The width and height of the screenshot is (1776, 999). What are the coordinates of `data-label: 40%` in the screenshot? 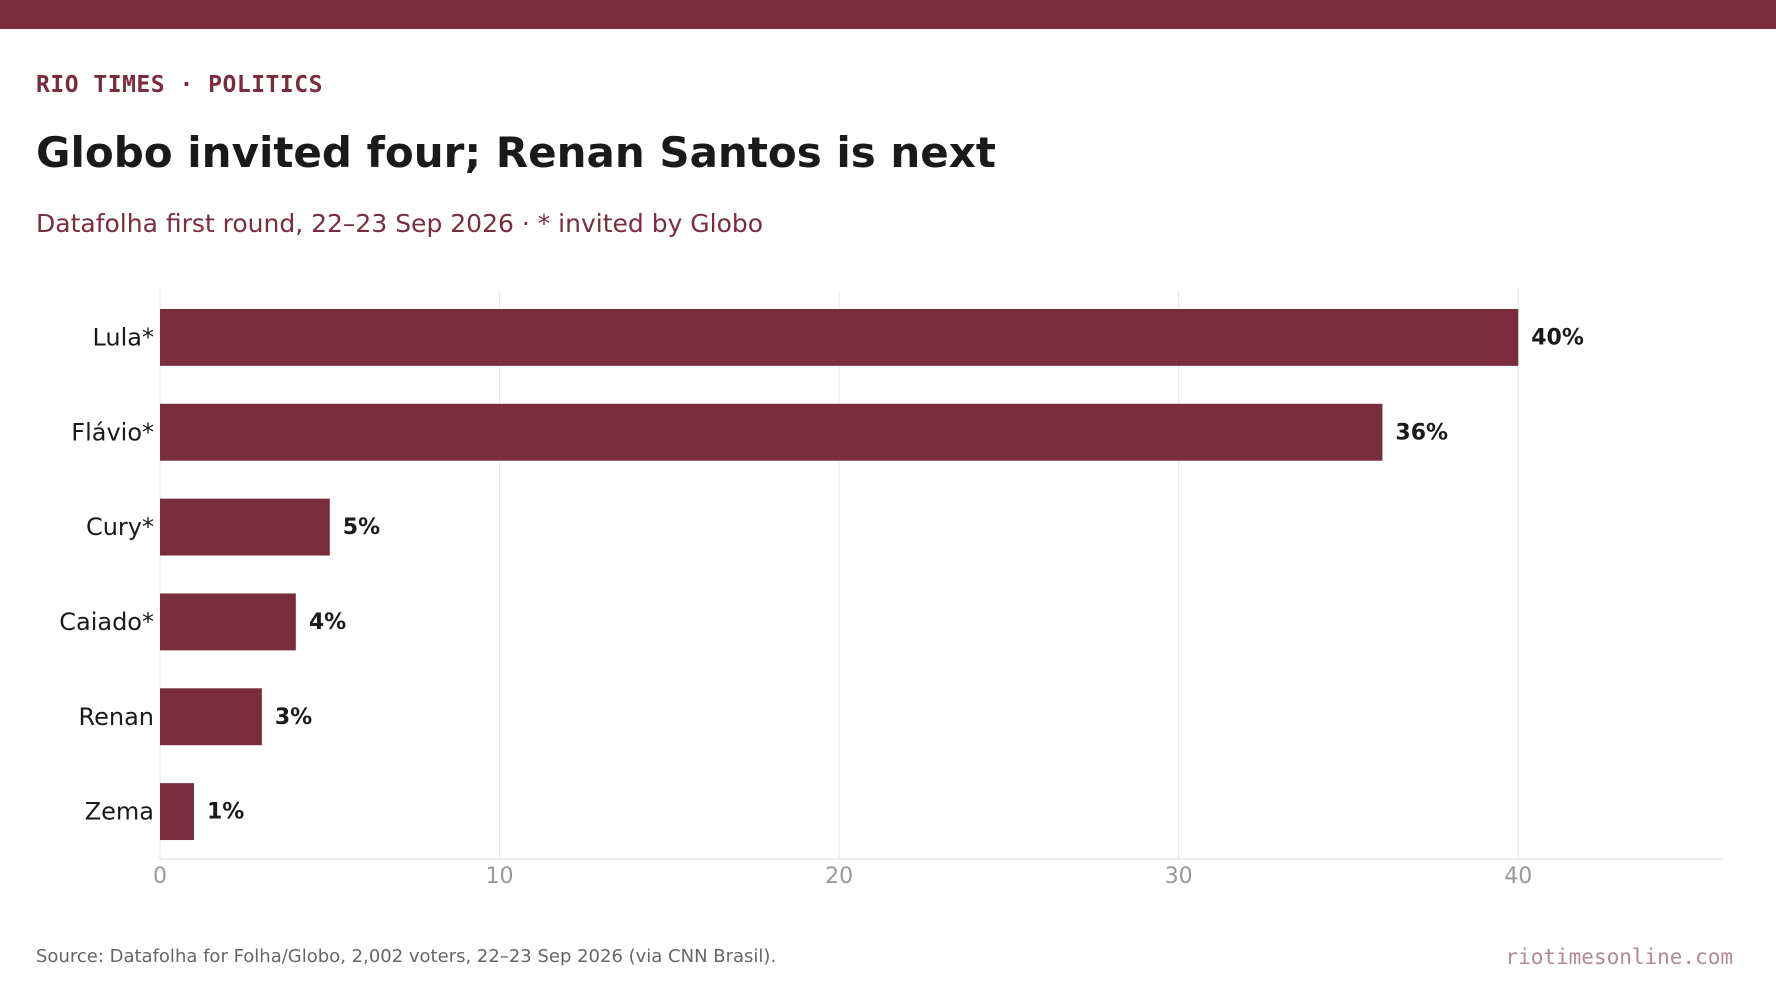 It's located at (1557, 337).